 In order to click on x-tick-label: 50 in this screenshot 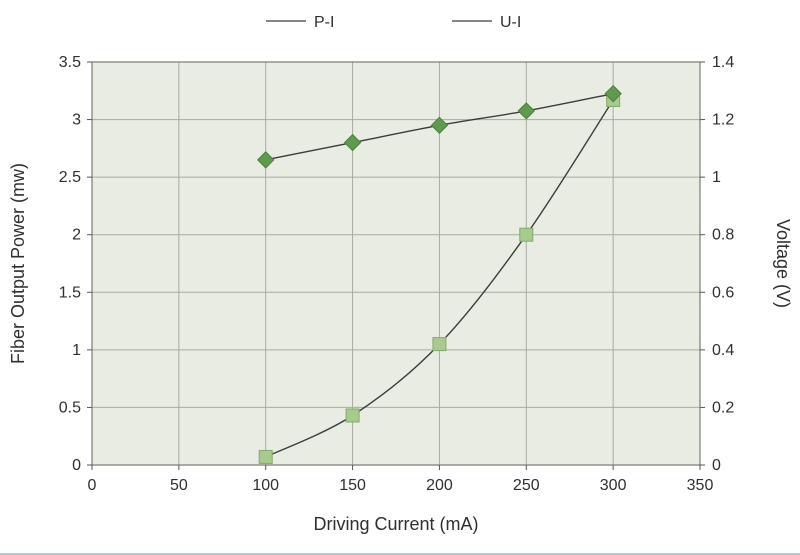, I will do `click(179, 485)`.